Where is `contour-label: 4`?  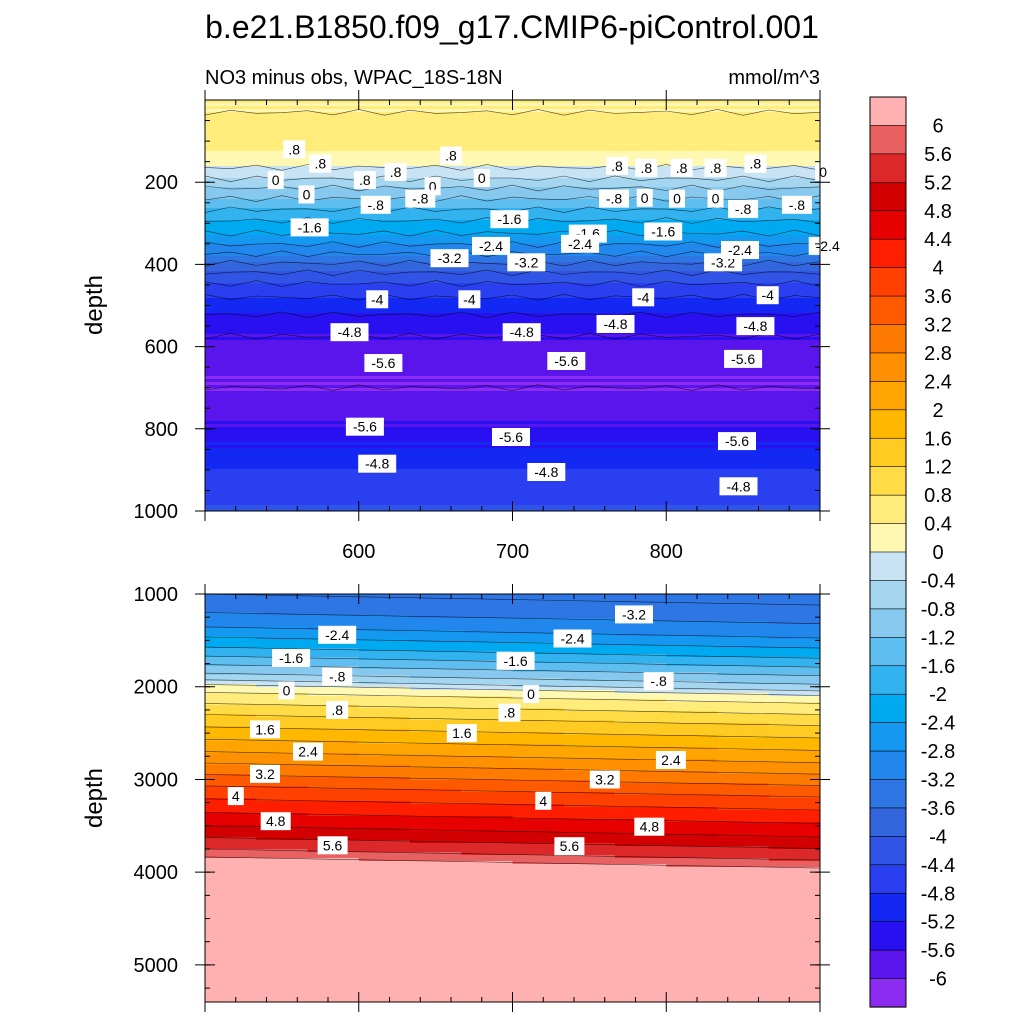 contour-label: 4 is located at coordinates (543, 800).